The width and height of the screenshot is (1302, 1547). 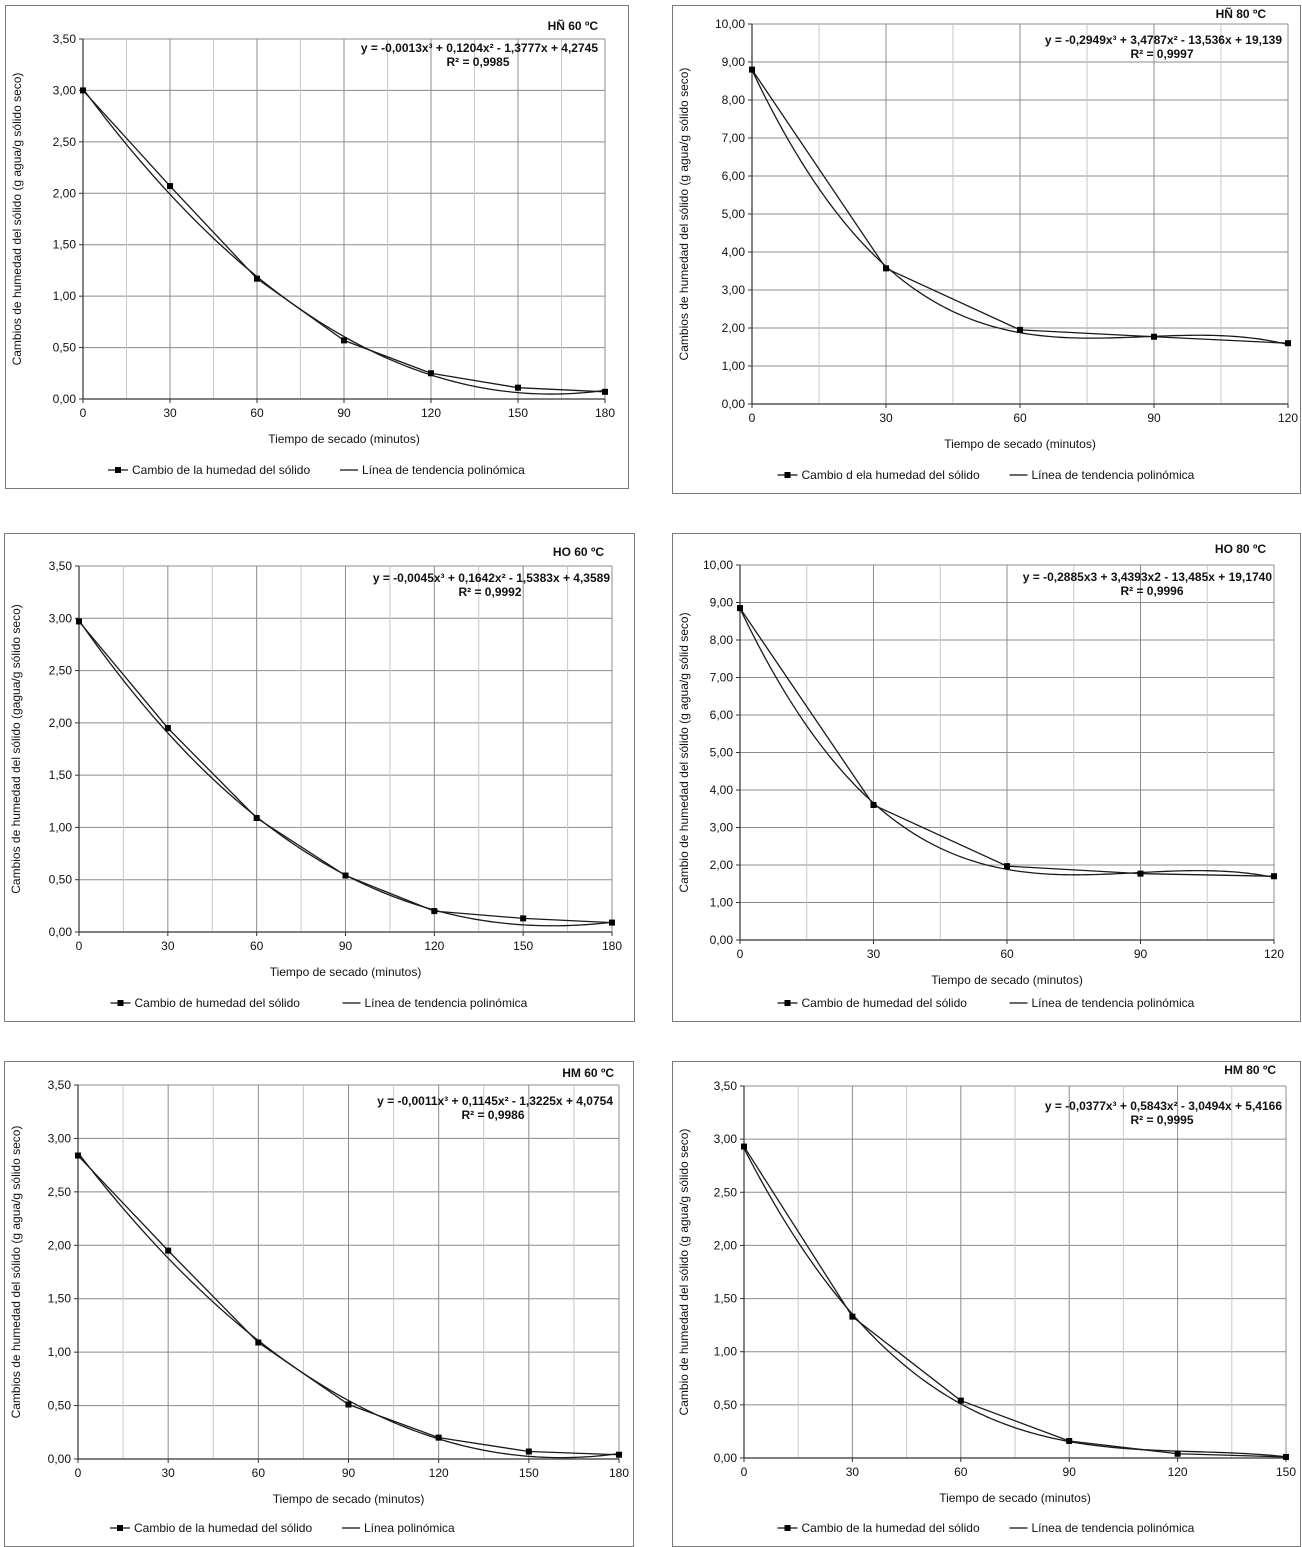 What do you see at coordinates (1240, 549) in the screenshot?
I see `chart-title: HO 80 ºC` at bounding box center [1240, 549].